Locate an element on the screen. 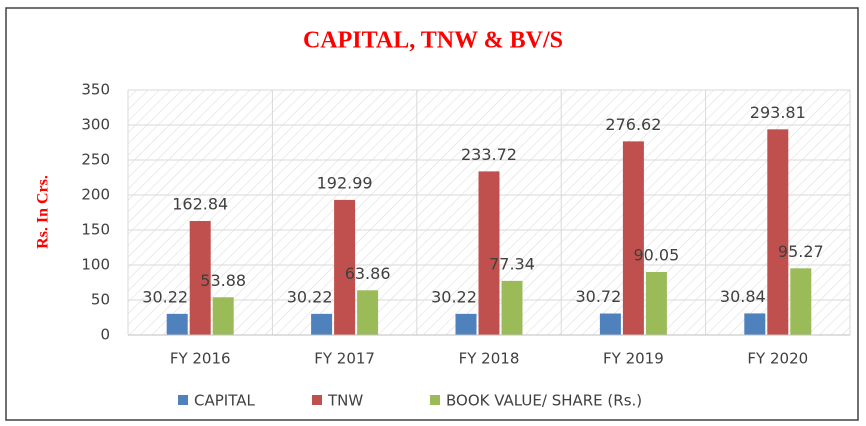  legend-label: TNW is located at coordinates (345, 401).